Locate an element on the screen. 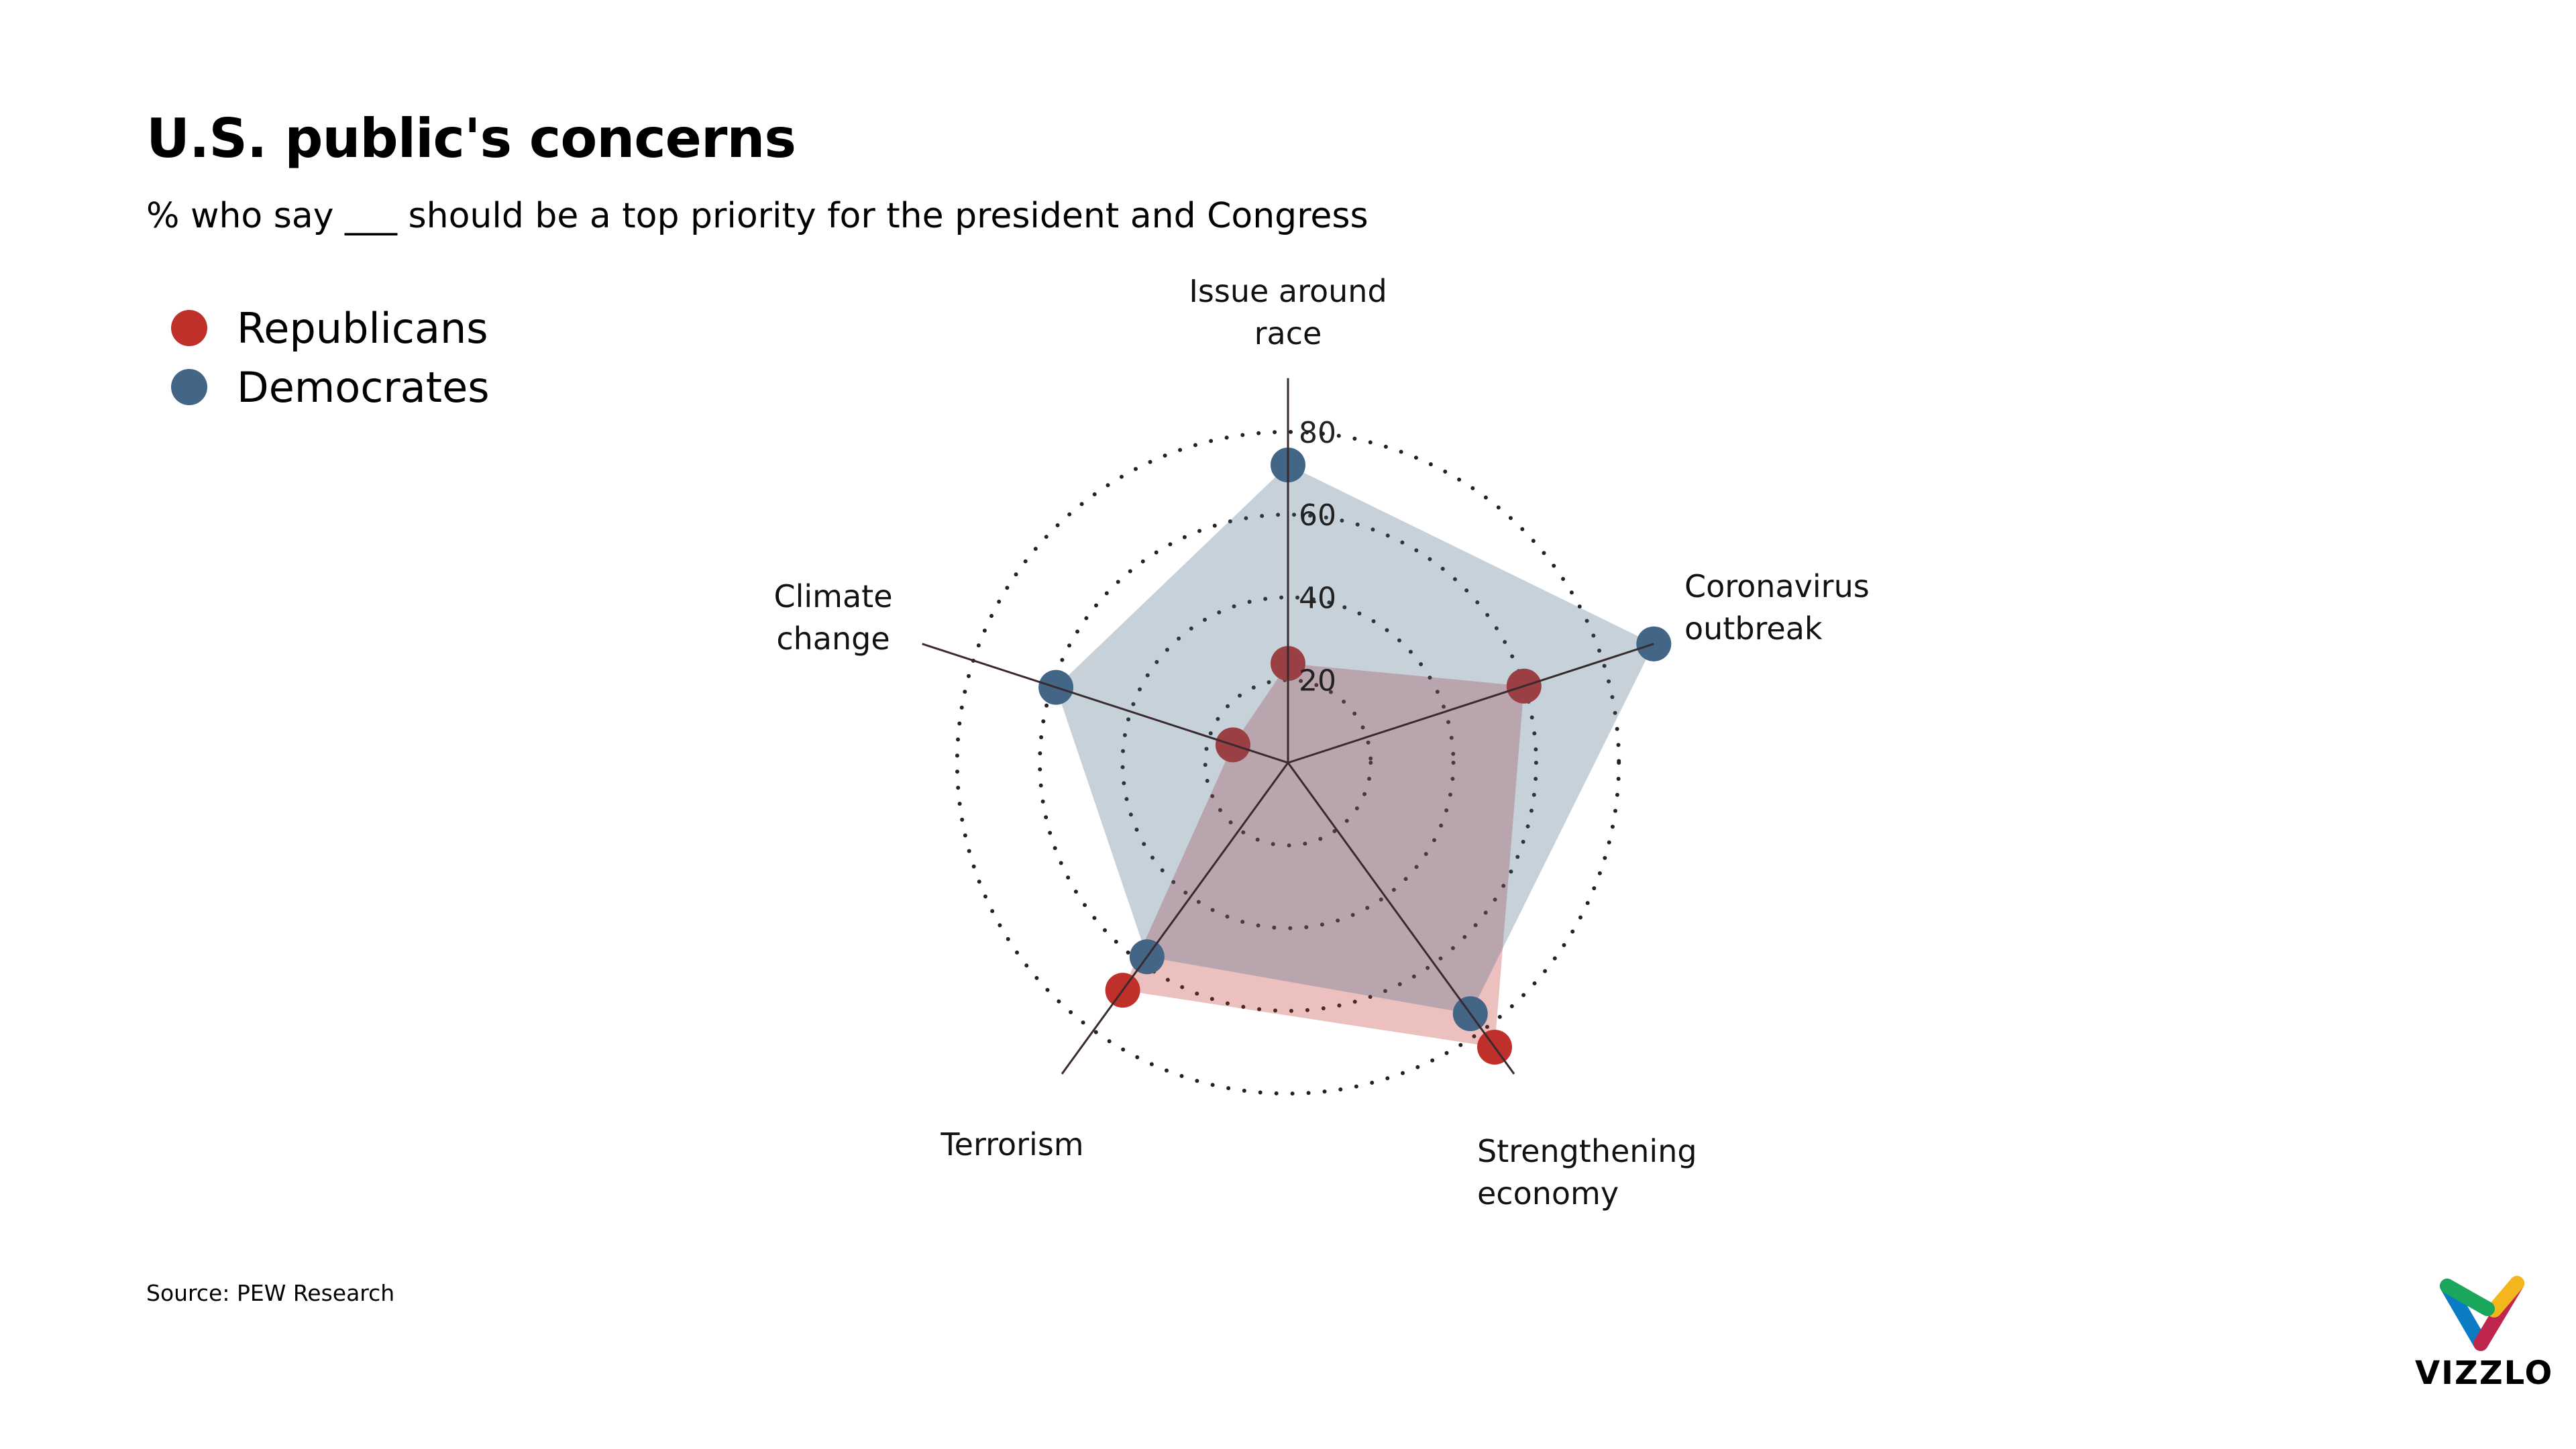 This screenshot has height=1449, width=2576. logo-wordmark: VIZZLO is located at coordinates (2484, 1373).